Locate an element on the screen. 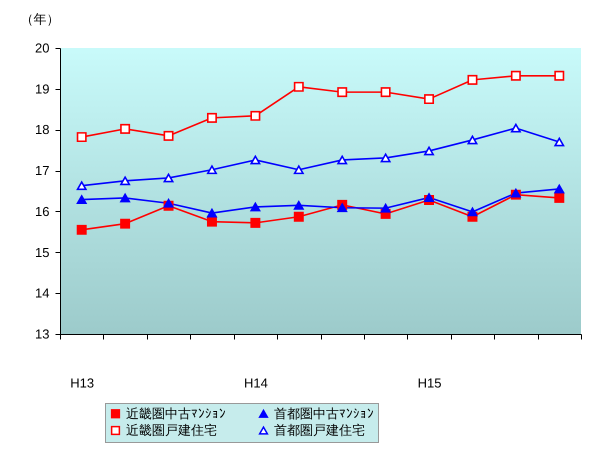 Image resolution: width=597 pixels, height=450 pixels. legend-label: 首都圏戸建住宅 is located at coordinates (319, 430).